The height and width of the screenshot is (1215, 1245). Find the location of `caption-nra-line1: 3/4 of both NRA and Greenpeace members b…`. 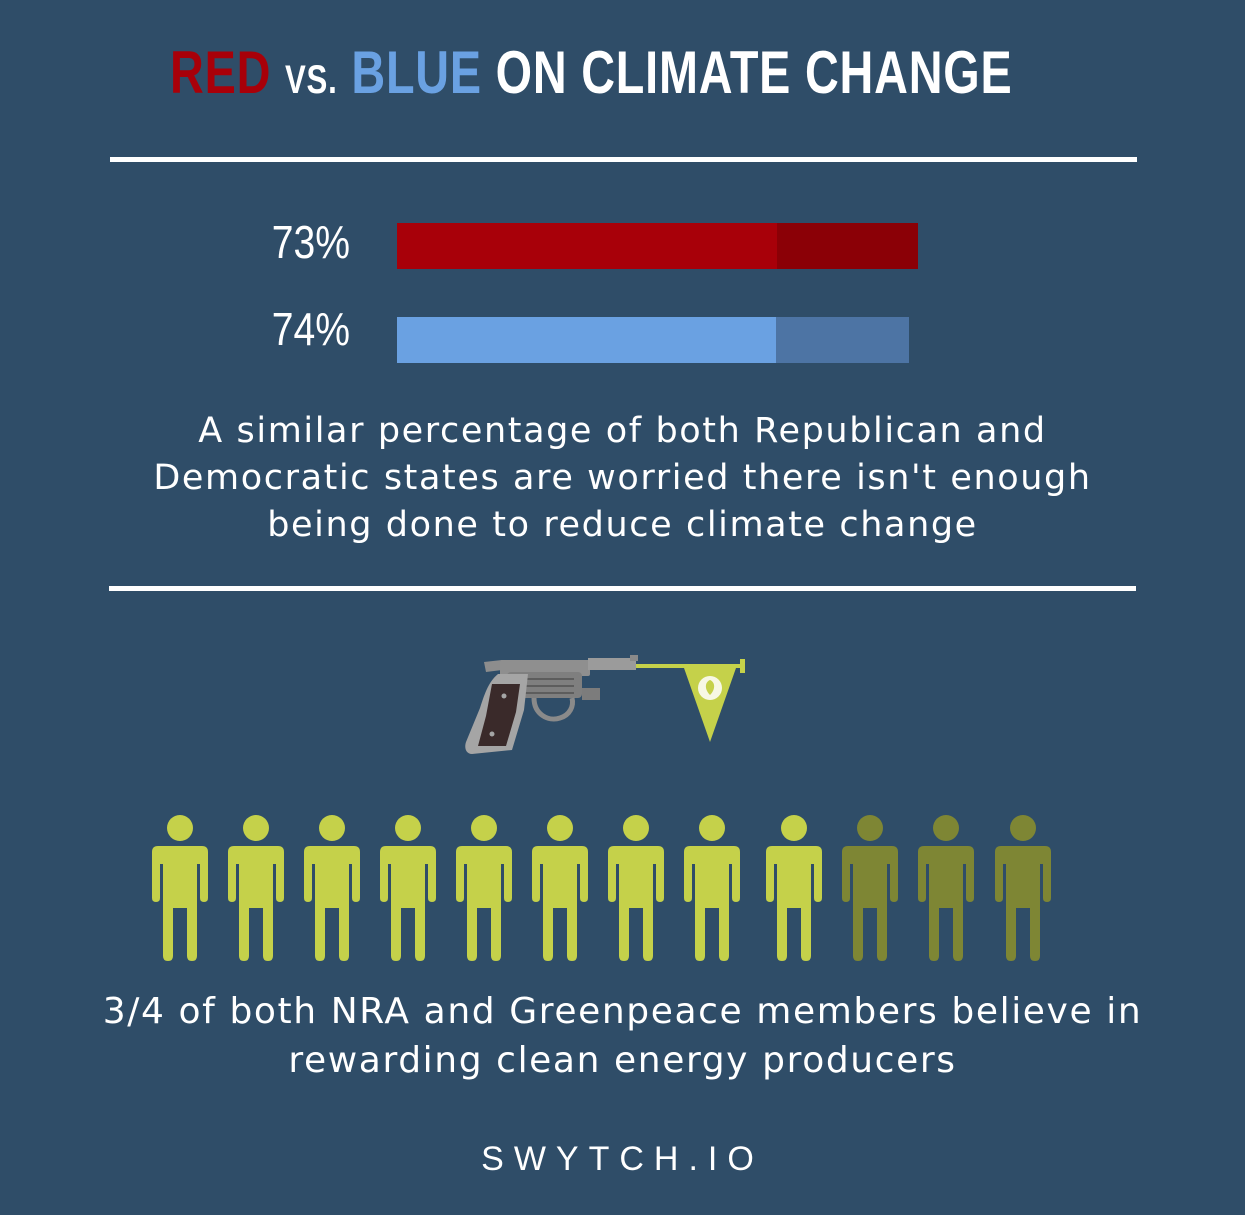

caption-nra-line1: 3/4 of both NRA and Greenpeace members b… is located at coordinates (622, 1011).